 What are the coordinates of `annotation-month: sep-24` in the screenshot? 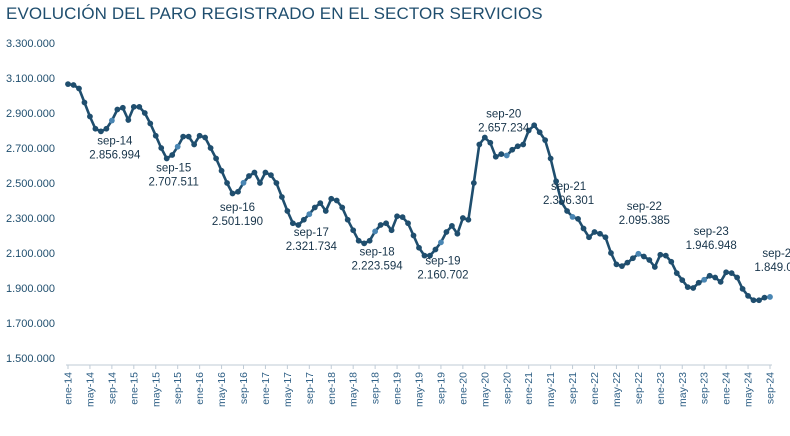 It's located at (776, 254).